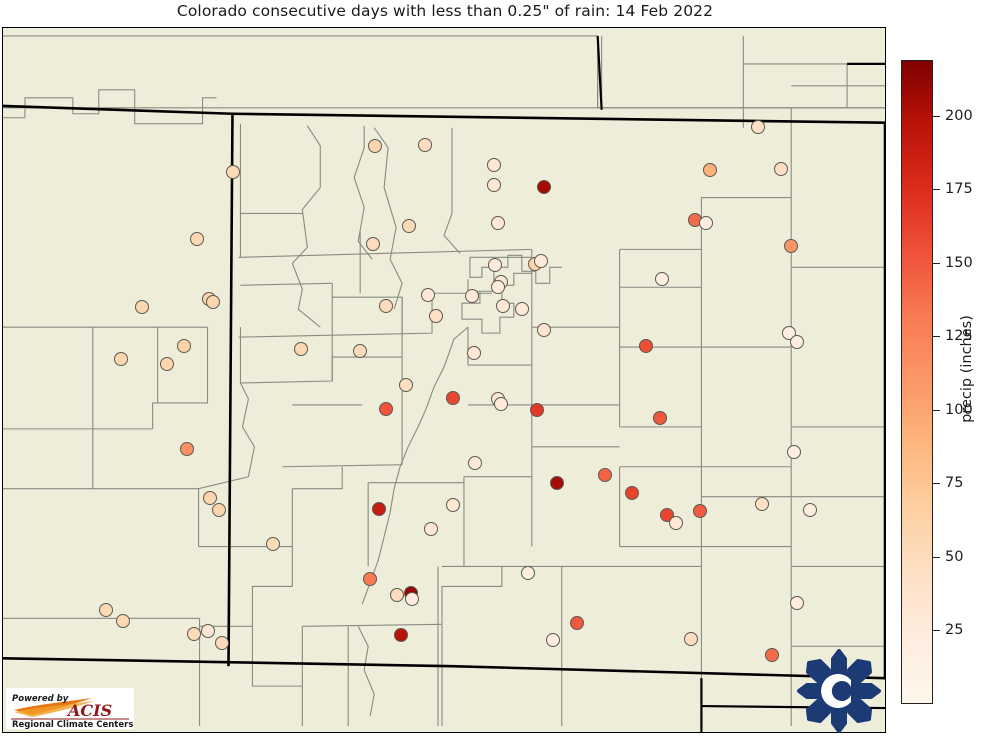 The width and height of the screenshot is (991, 739). Describe the element at coordinates (954, 630) in the screenshot. I see `colorbar-tick-label: 25` at that location.